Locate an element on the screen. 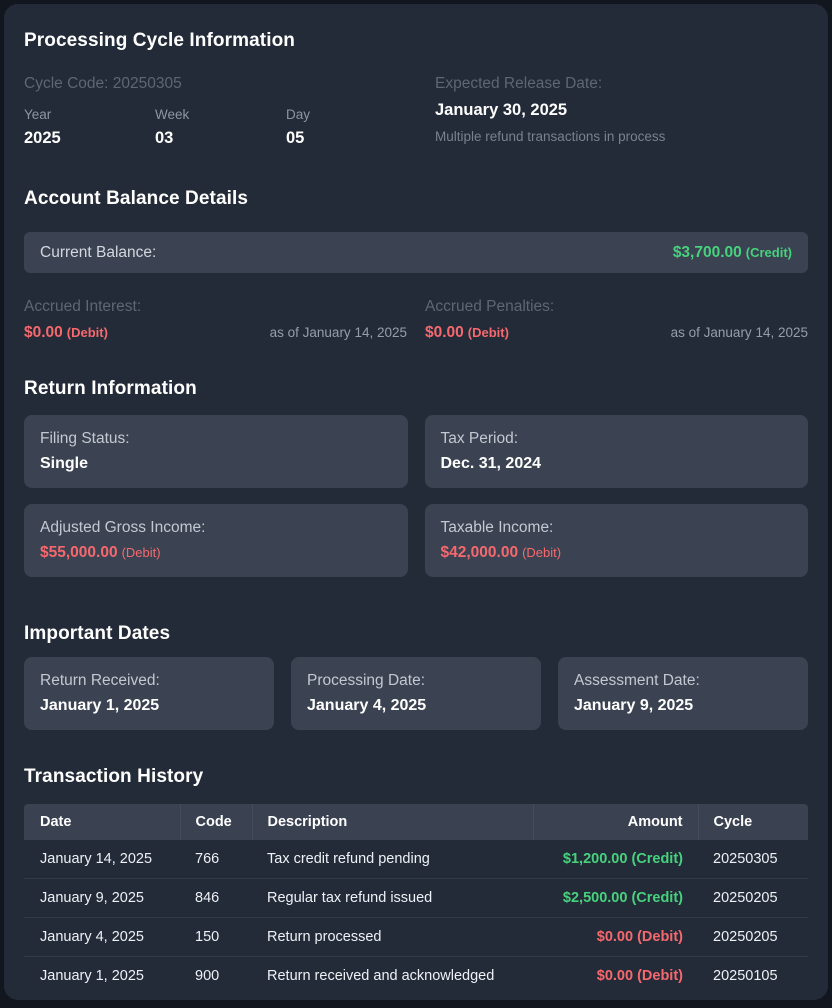 The width and height of the screenshot is (832, 1008). current-balance-row: Current Balance: $3,700.00 (Credit) is located at coordinates (416, 252).